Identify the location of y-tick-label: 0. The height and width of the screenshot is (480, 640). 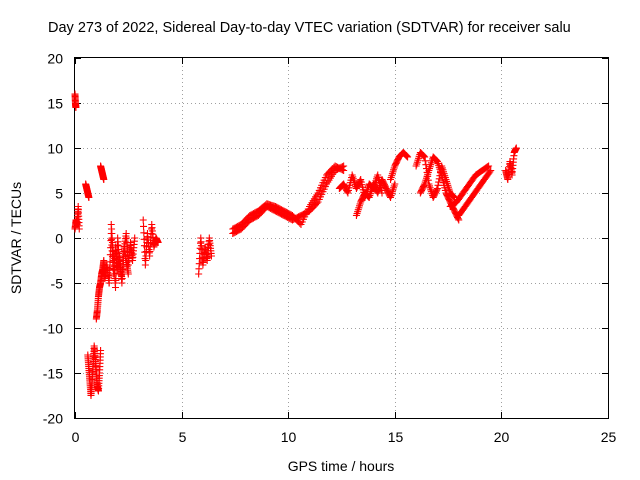
(59, 239).